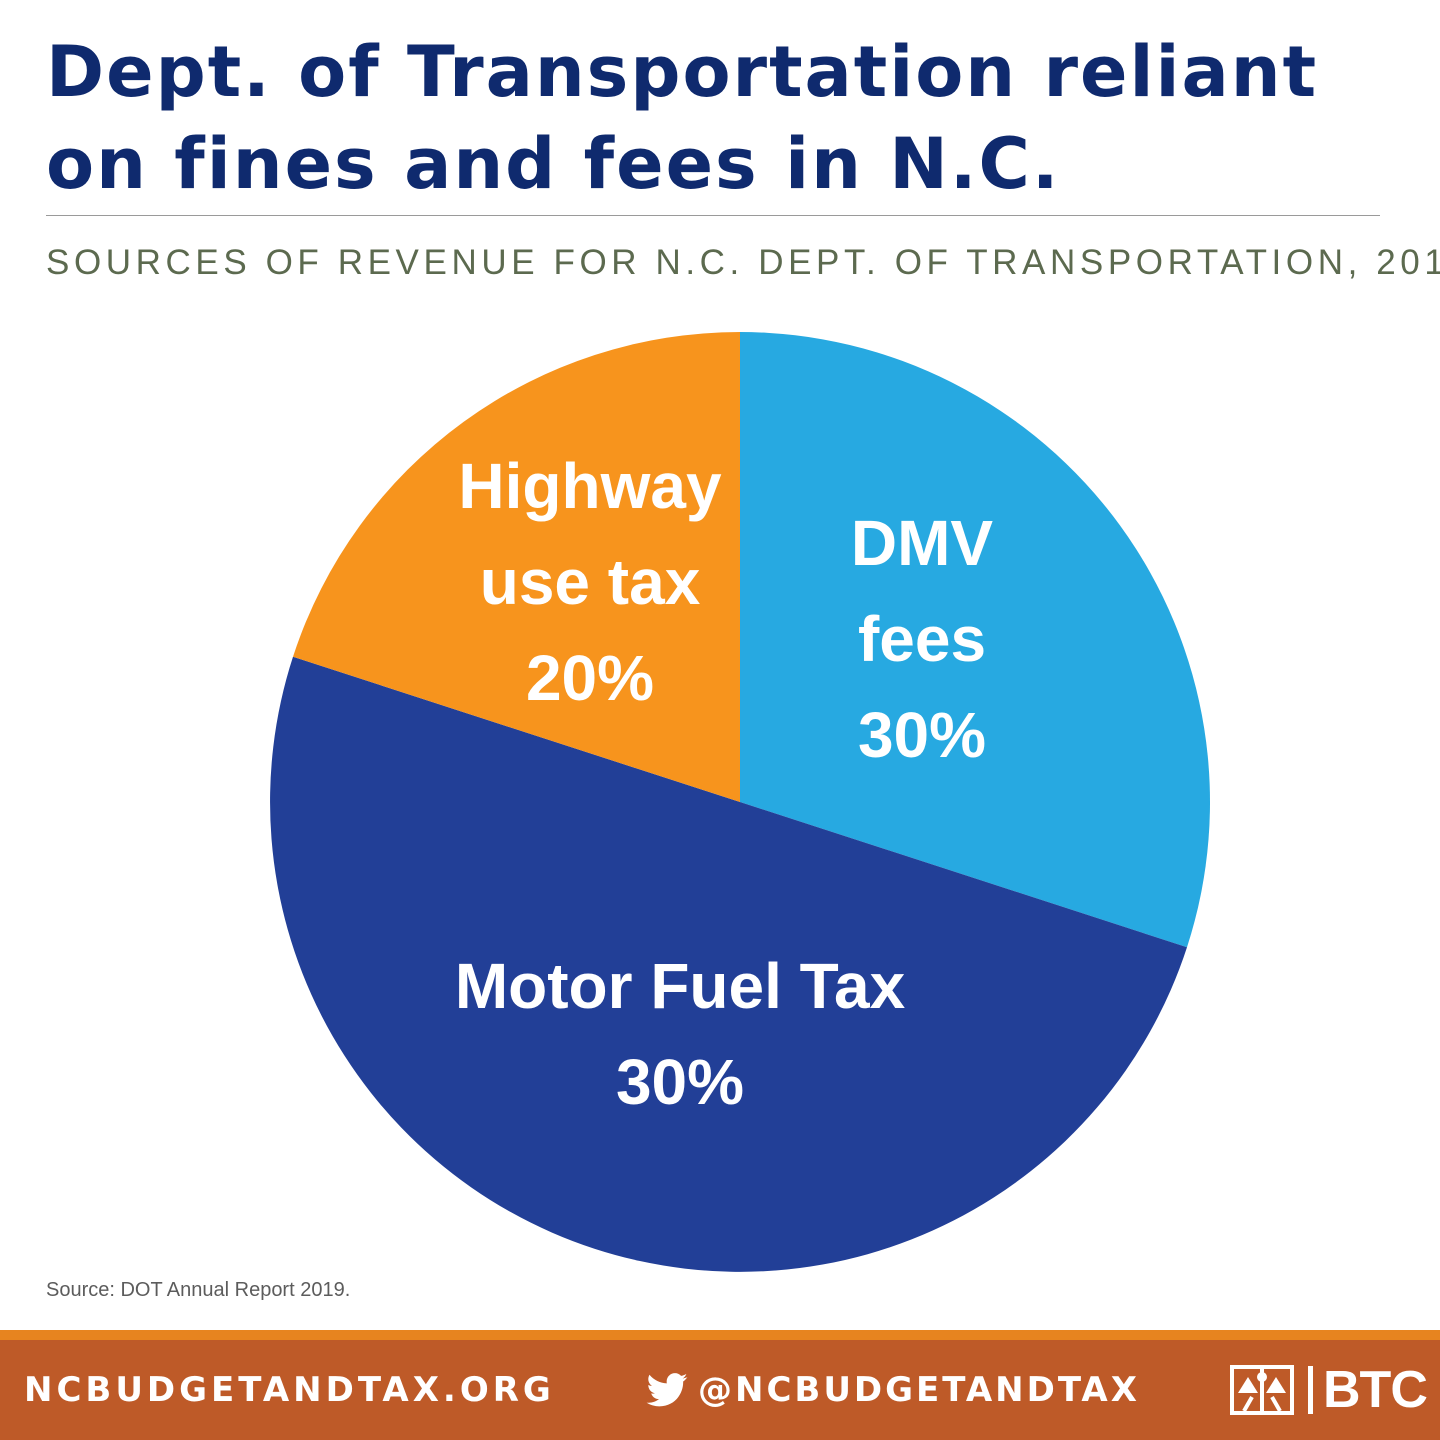 The height and width of the screenshot is (1440, 1440). What do you see at coordinates (713, 215) in the screenshot?
I see `title-divider` at bounding box center [713, 215].